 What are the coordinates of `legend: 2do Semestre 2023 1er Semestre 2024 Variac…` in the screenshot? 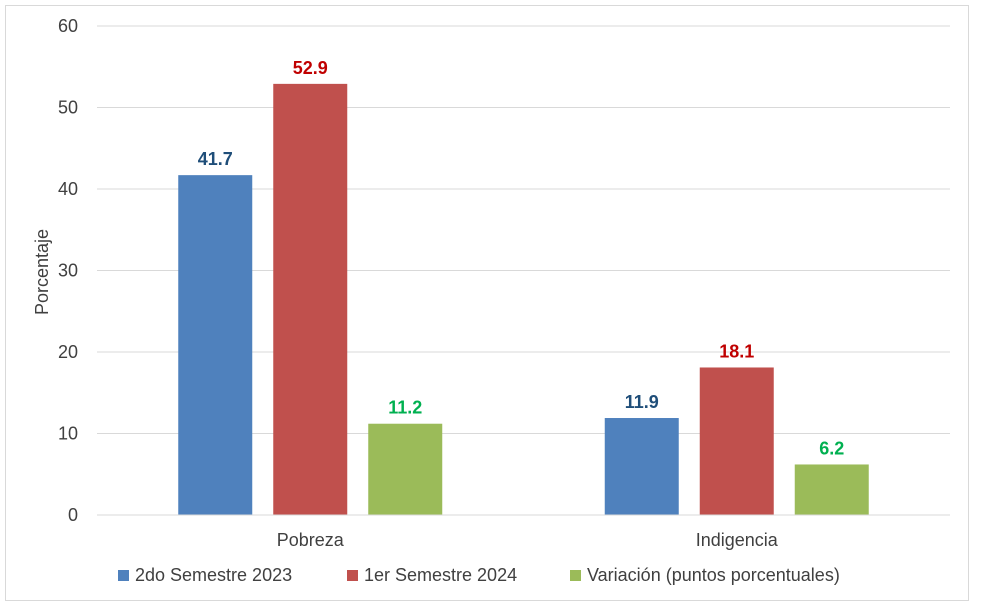 It's located at (479, 575).